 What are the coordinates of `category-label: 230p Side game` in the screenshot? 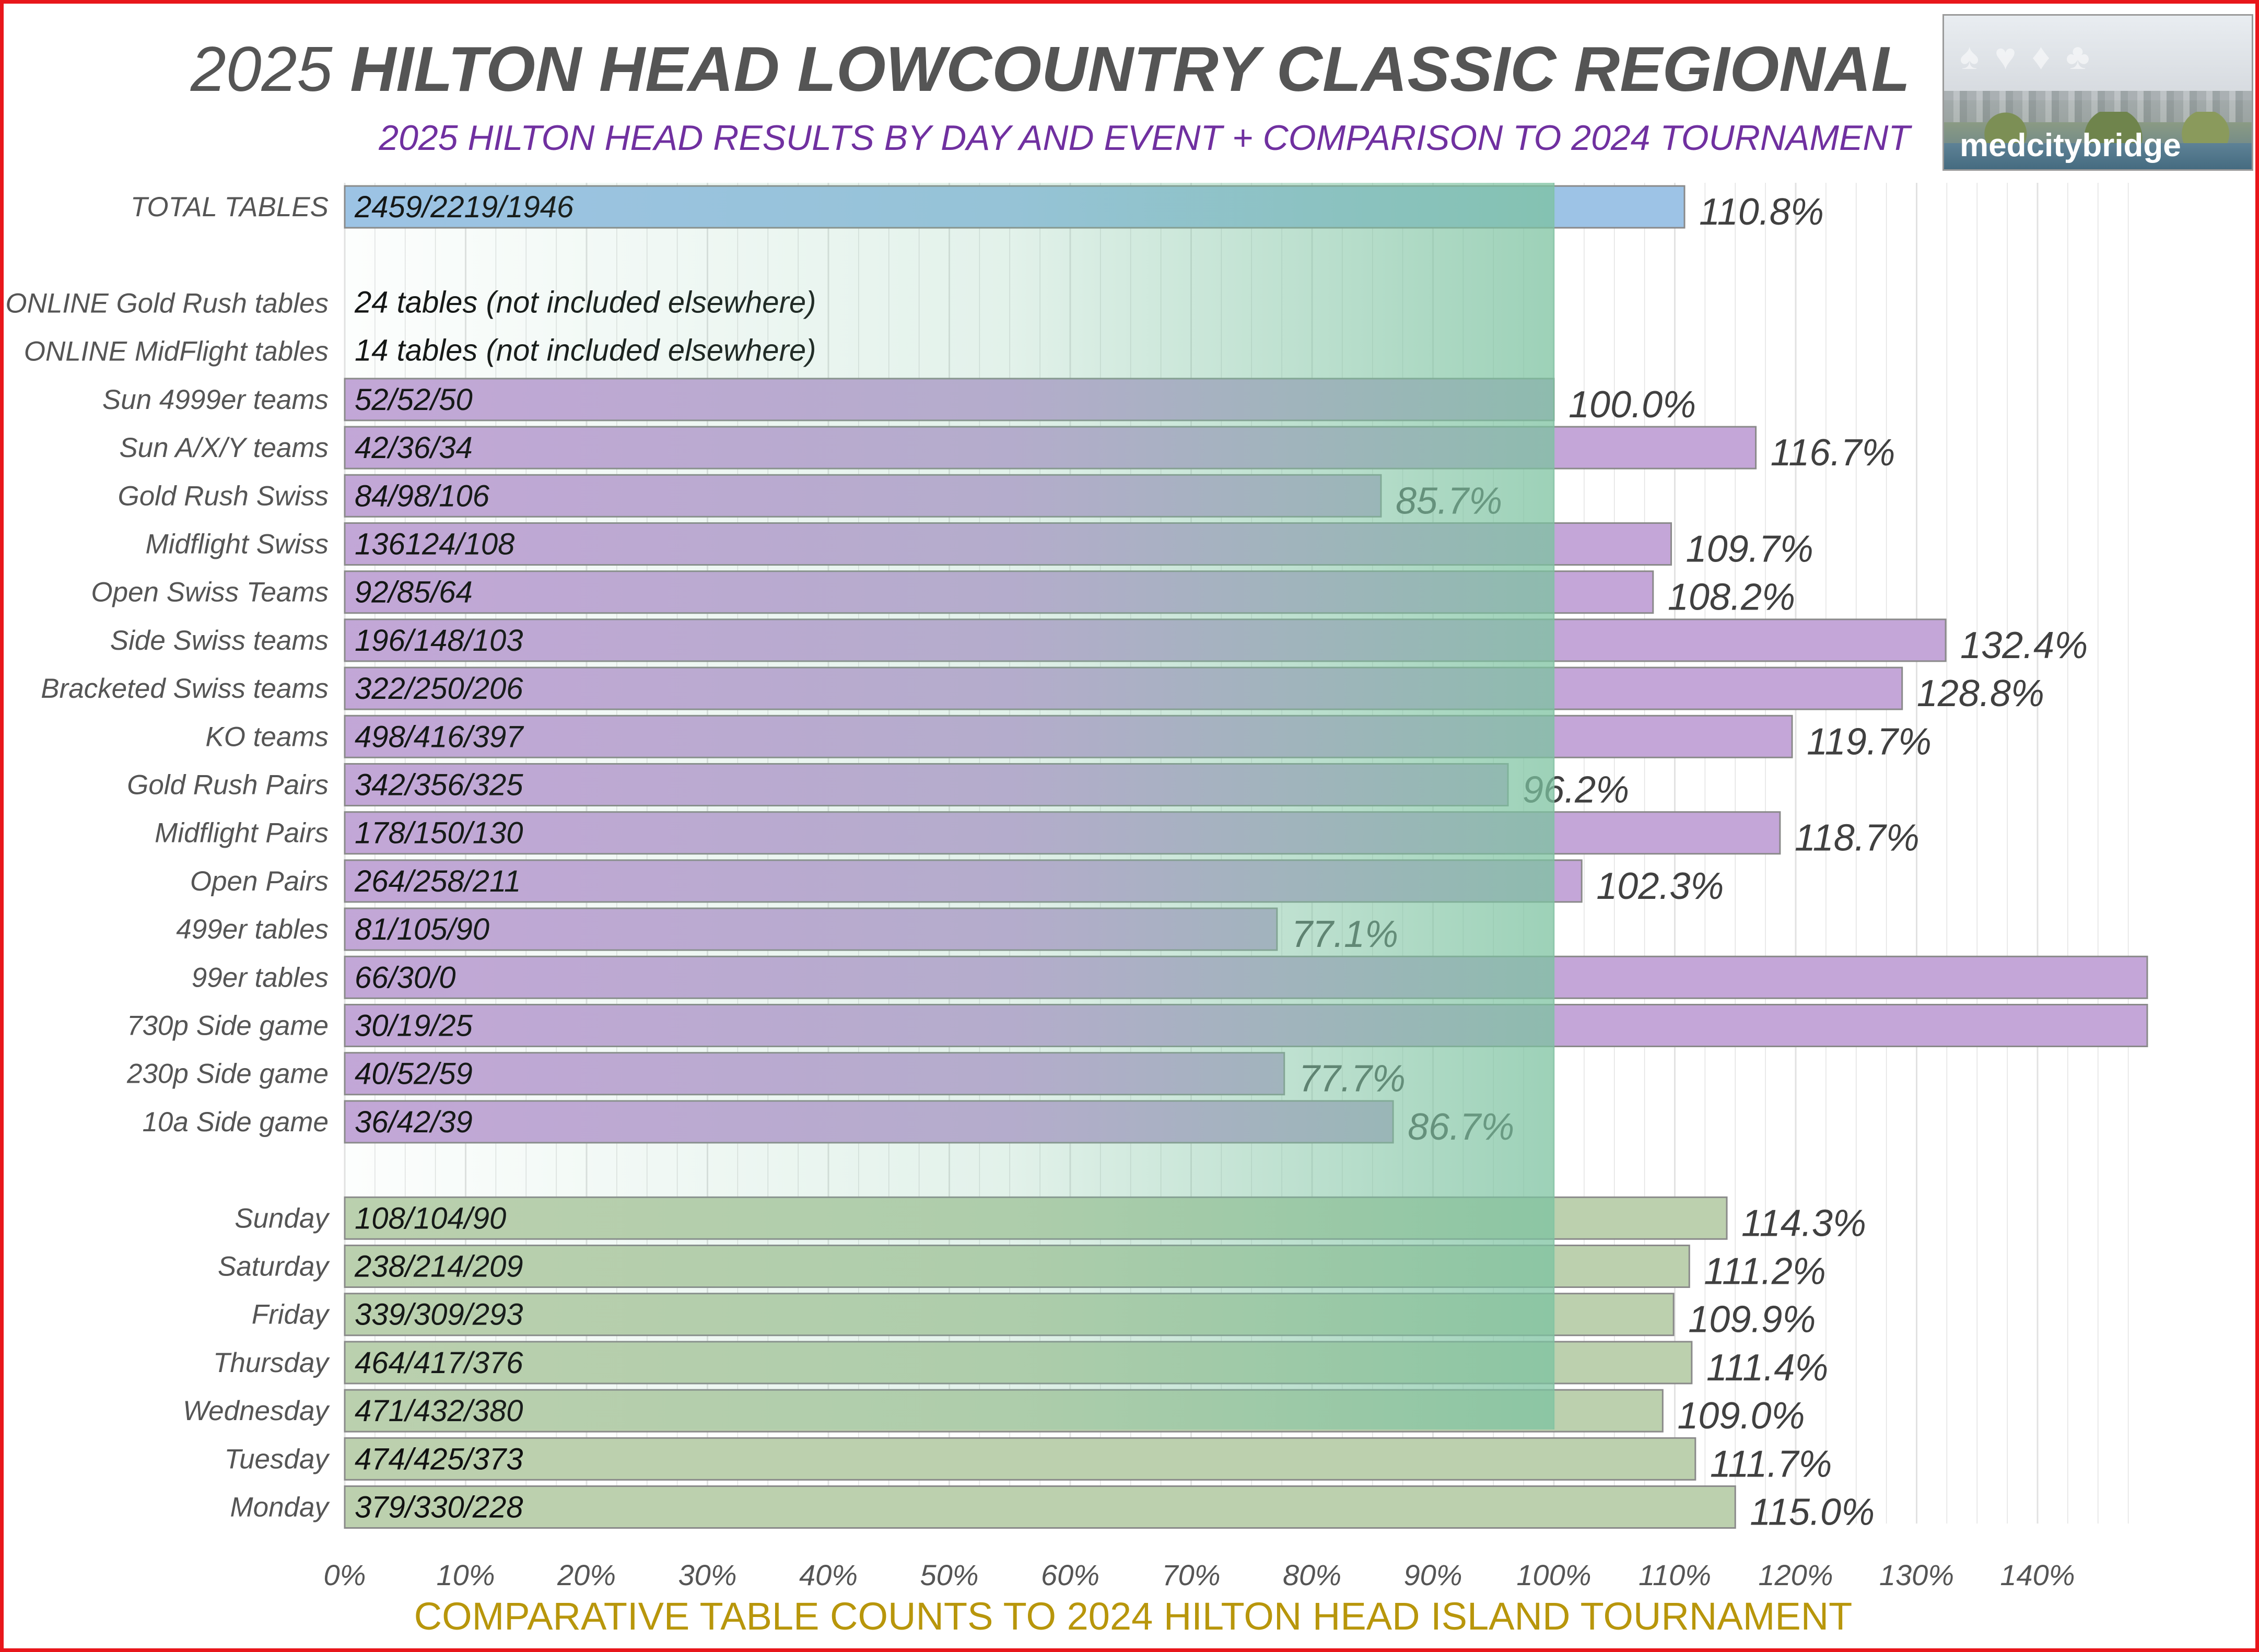 It's located at (227, 1074).